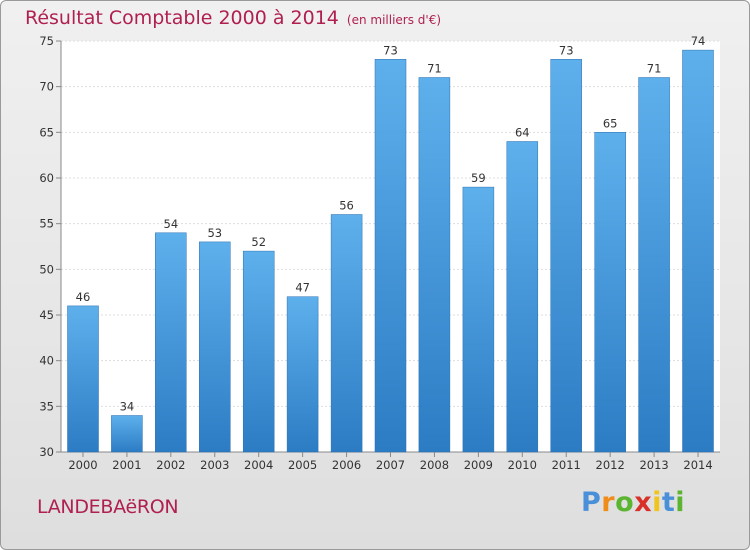  I want to click on x-tick-label-2001: 2001, so click(126, 465).